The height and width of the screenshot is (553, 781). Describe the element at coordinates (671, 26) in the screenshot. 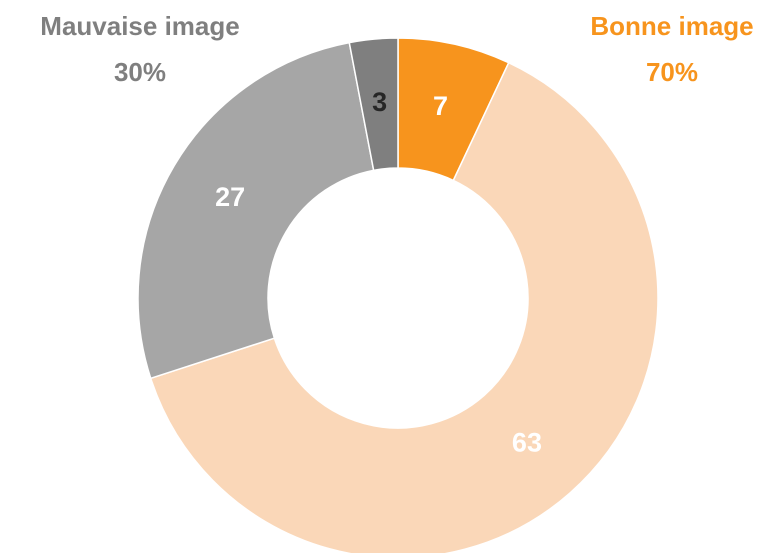

I see `group-name: Bonne image` at that location.